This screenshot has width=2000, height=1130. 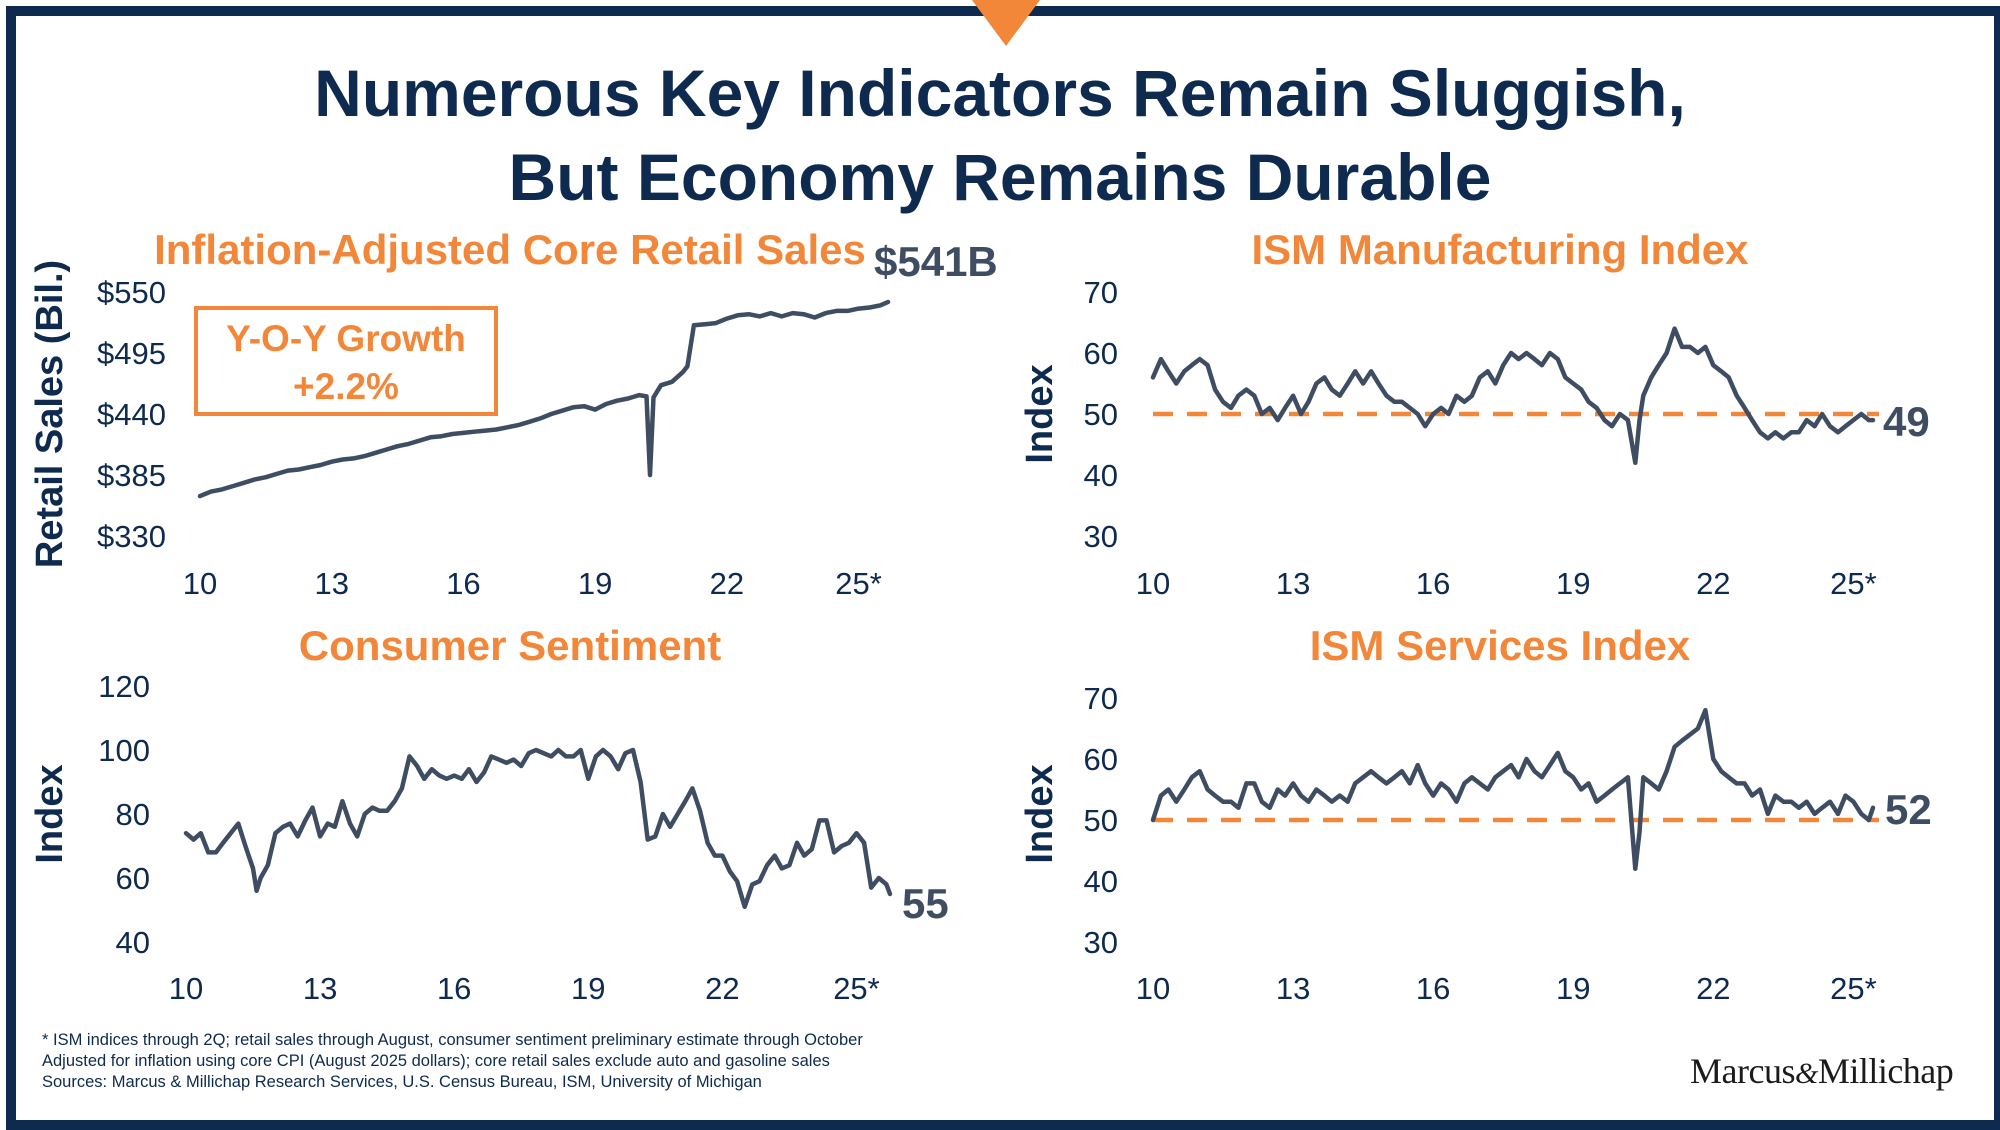 What do you see at coordinates (1000, 93) in the screenshot?
I see `slide-title-line1: Numerous Key Indicators Remain Sluggish,` at bounding box center [1000, 93].